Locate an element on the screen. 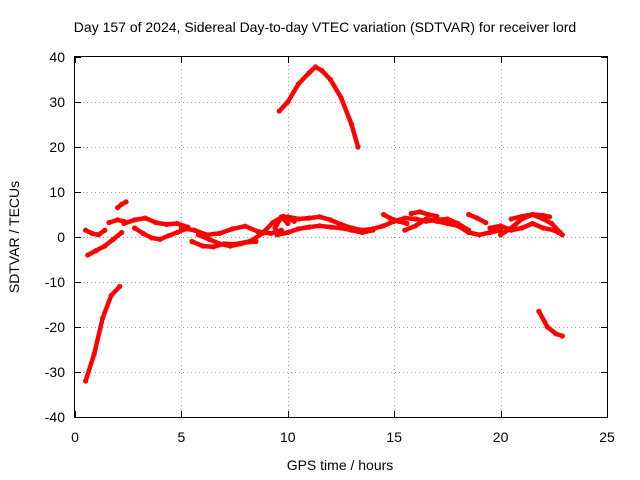 The image size is (640, 480). y-tick-label: -40 is located at coordinates (55, 417).